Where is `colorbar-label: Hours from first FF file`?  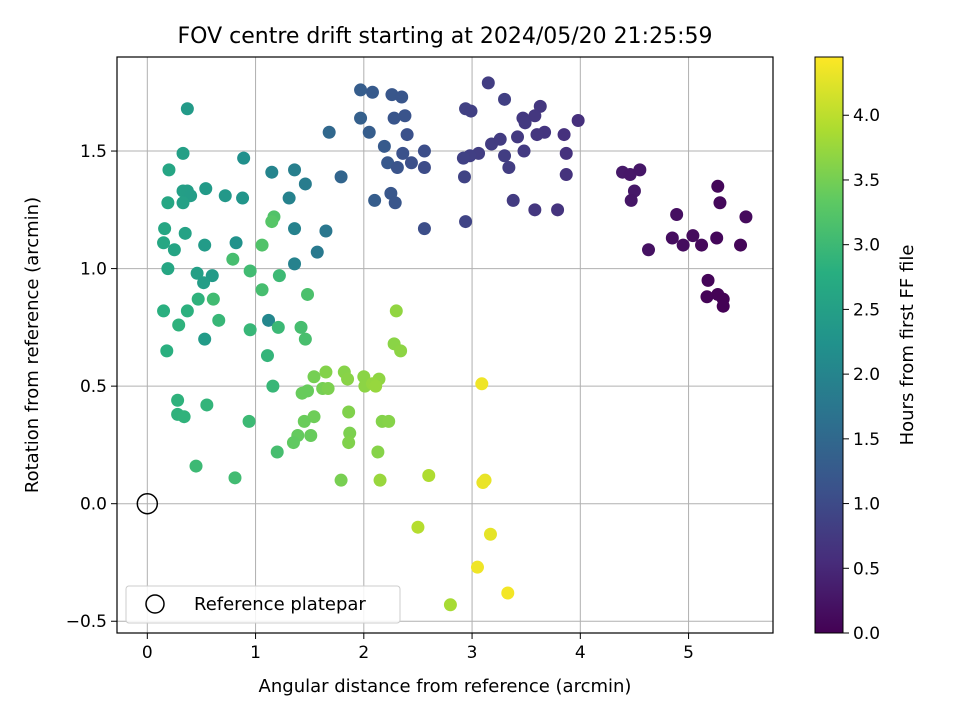 colorbar-label: Hours from first FF file is located at coordinates (907, 345).